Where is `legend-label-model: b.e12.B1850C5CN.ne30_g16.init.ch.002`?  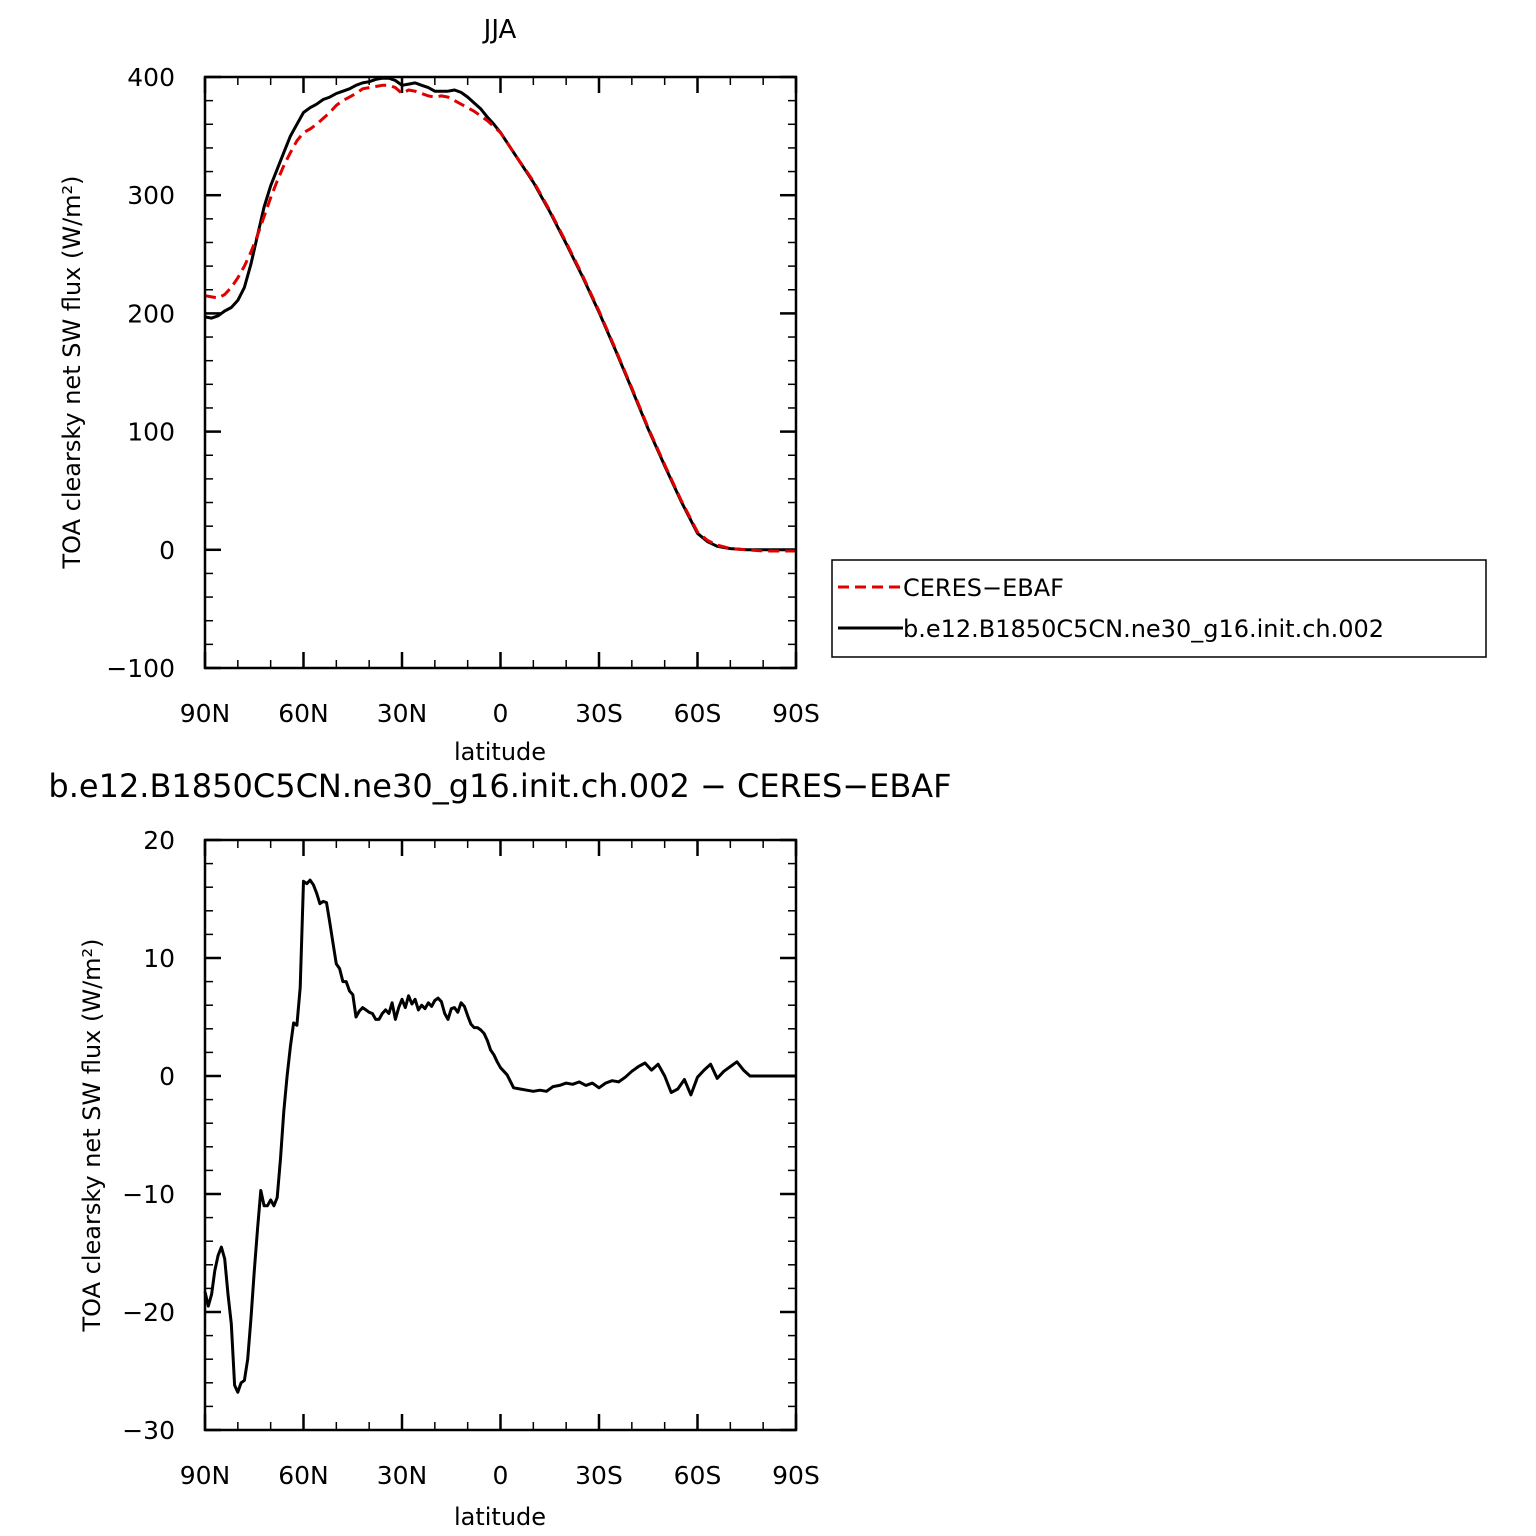
legend-label-model: b.e12.B1850C5CN.ne30_g16.init.ch.002 is located at coordinates (1143, 629).